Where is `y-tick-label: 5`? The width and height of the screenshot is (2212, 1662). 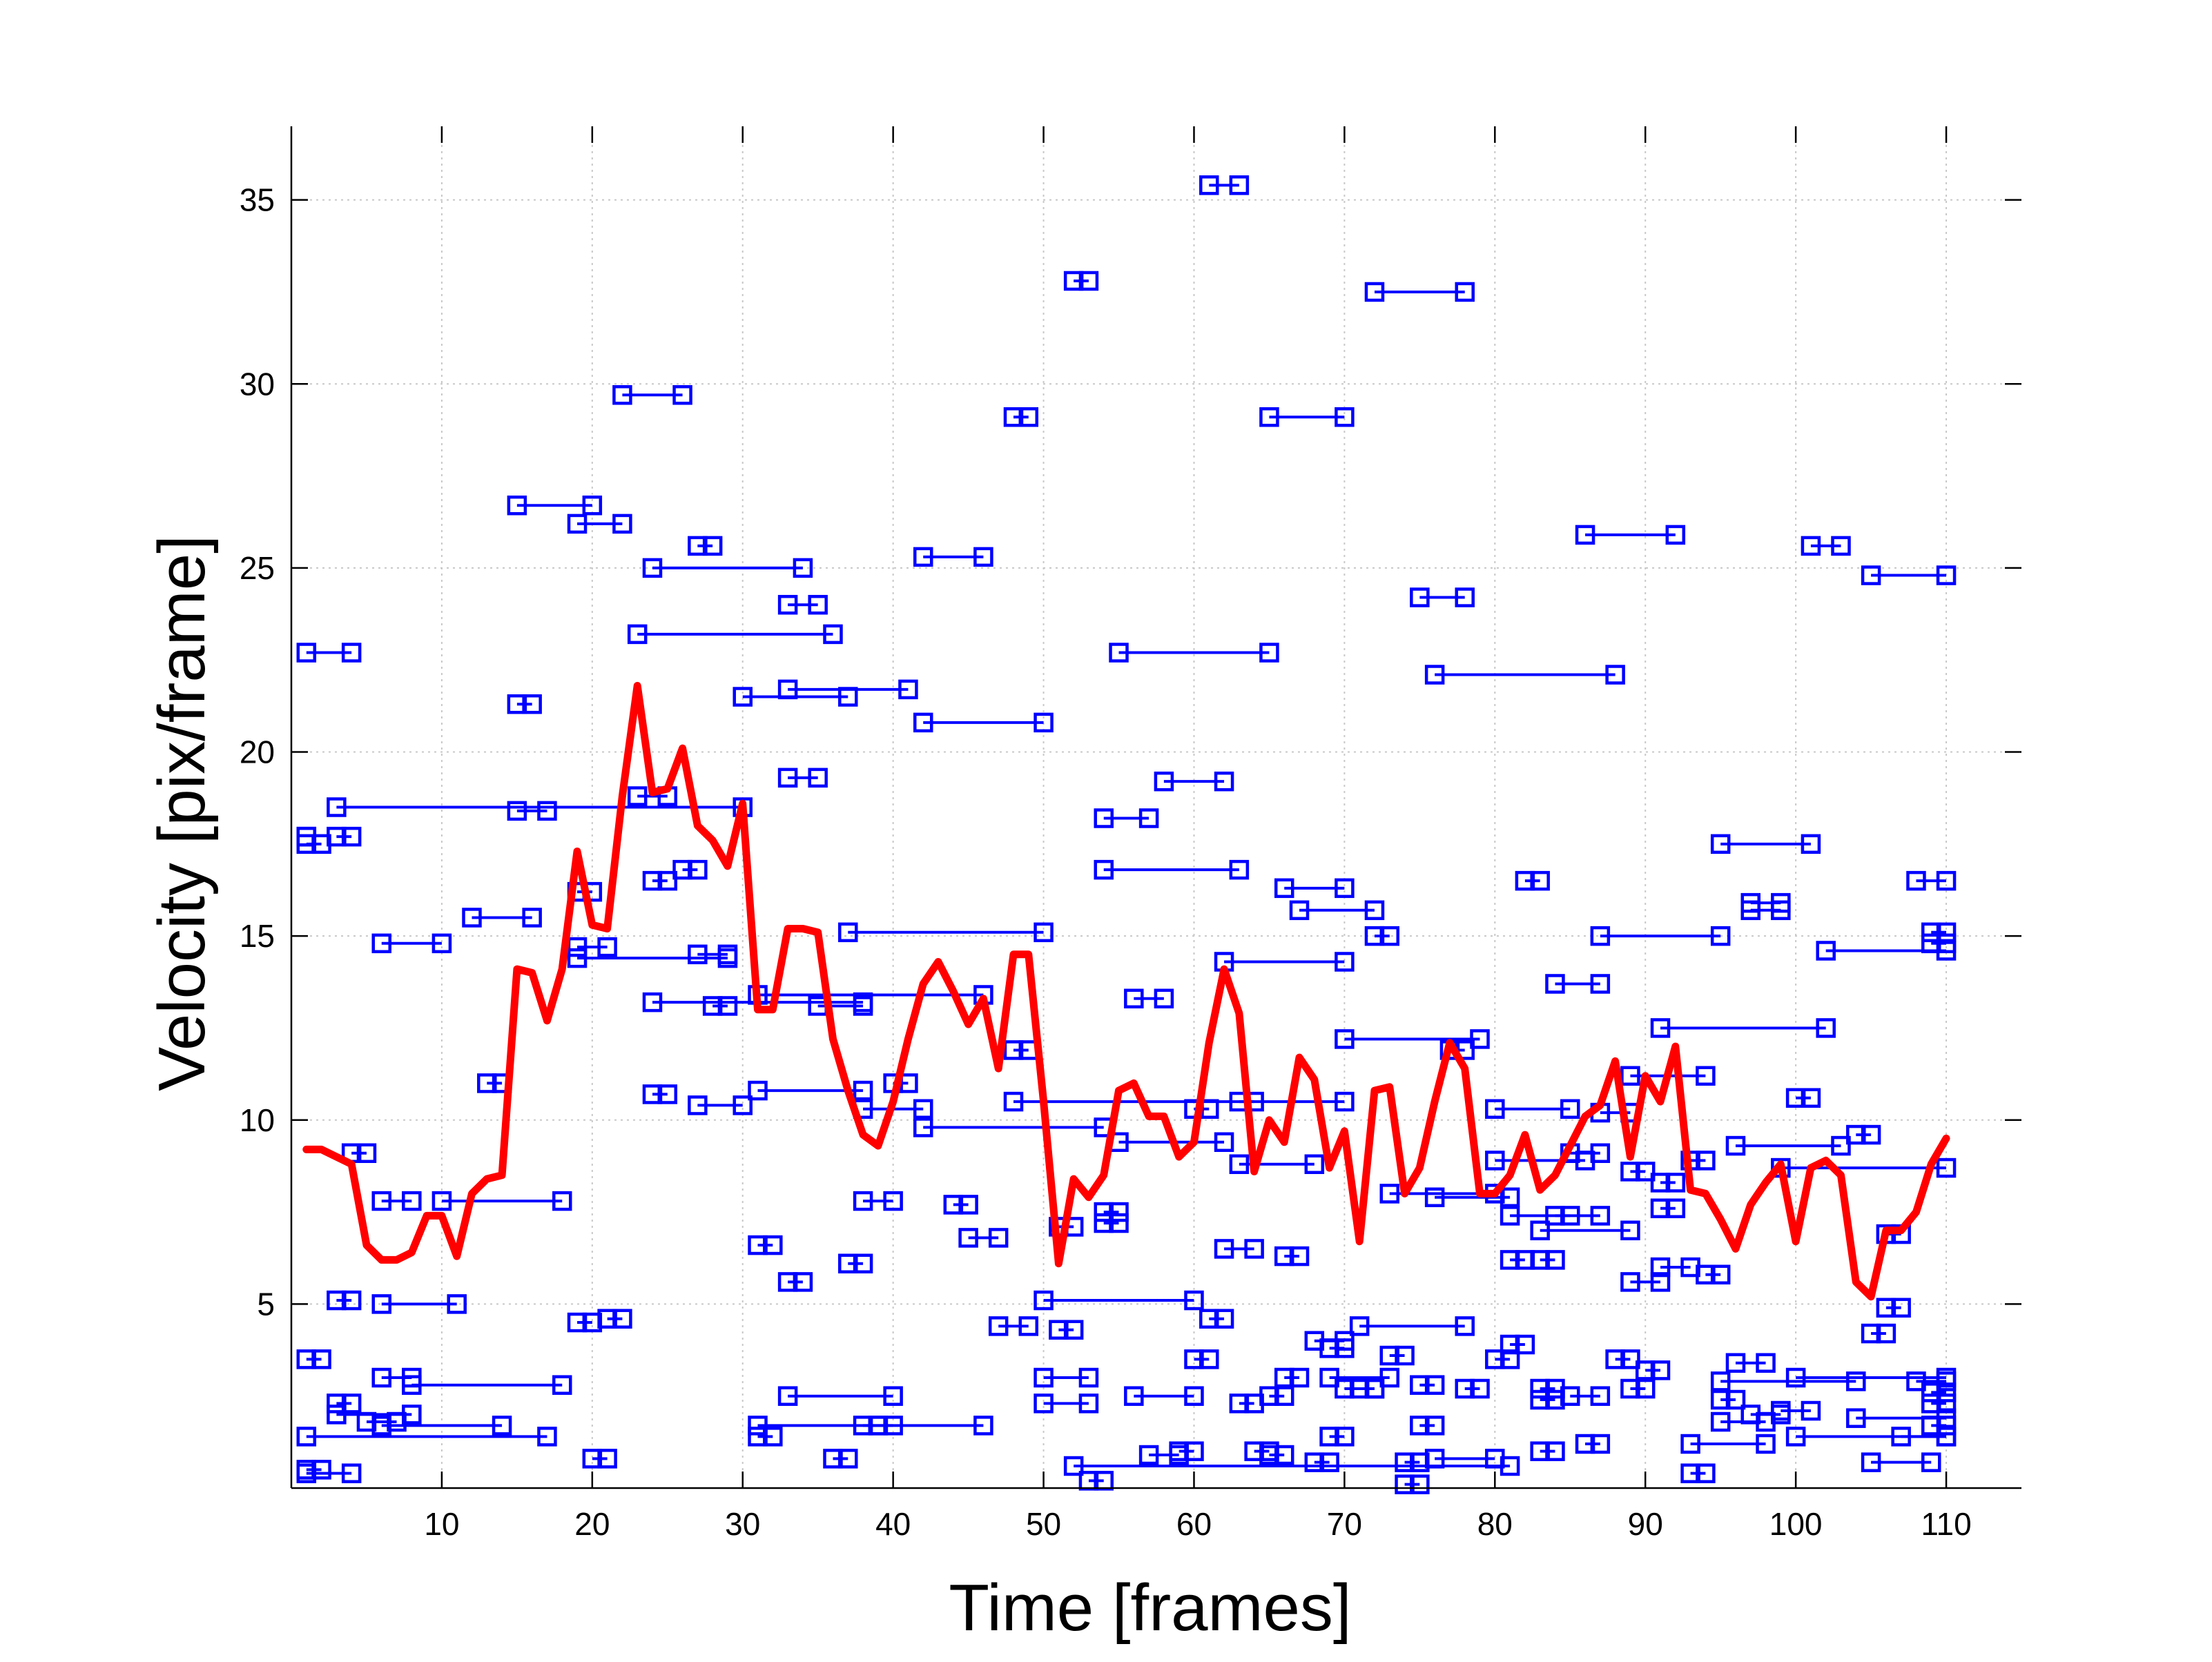 y-tick-label: 5 is located at coordinates (266, 1304).